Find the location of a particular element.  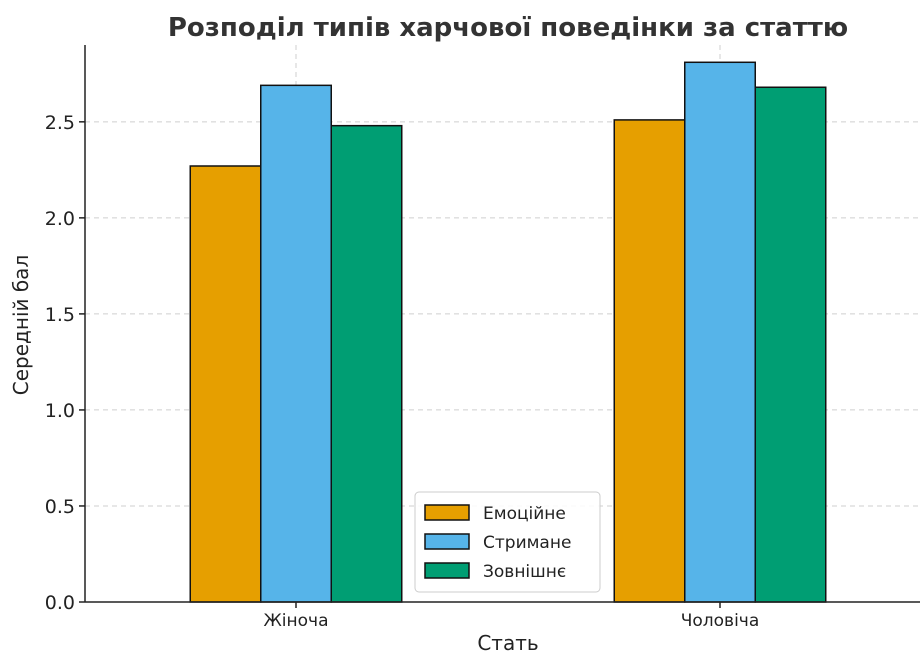

y-tick-label: 0.0 is located at coordinates (60, 603).